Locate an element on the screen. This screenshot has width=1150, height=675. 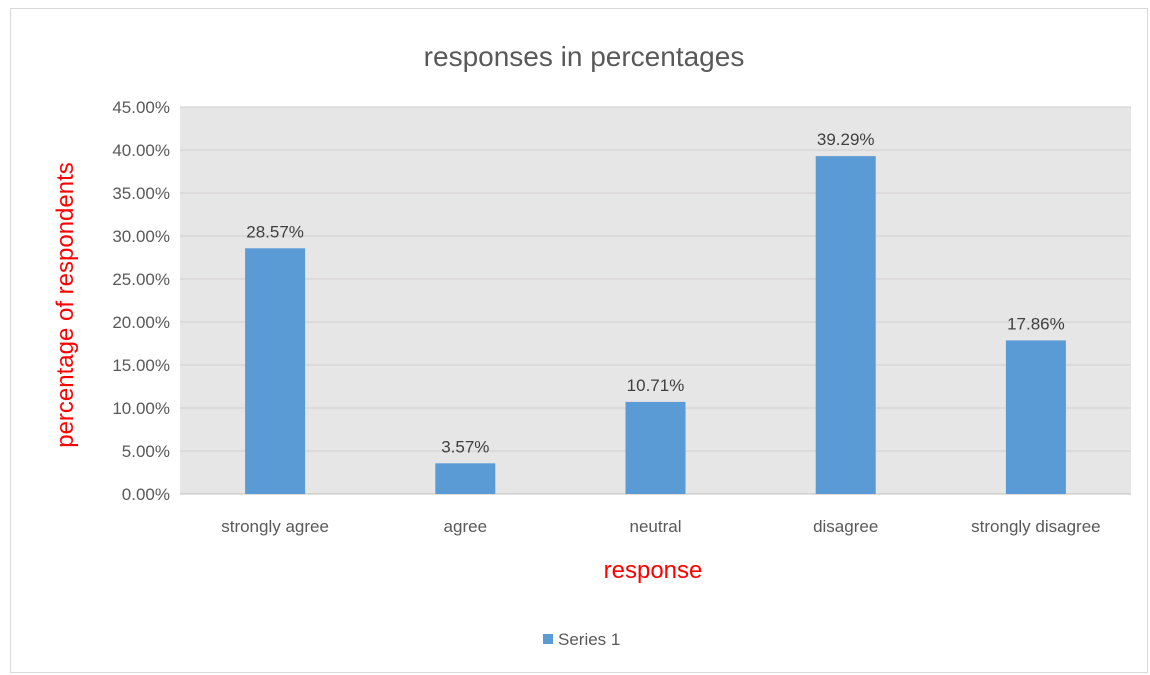
data-label: 10.71% is located at coordinates (656, 385).